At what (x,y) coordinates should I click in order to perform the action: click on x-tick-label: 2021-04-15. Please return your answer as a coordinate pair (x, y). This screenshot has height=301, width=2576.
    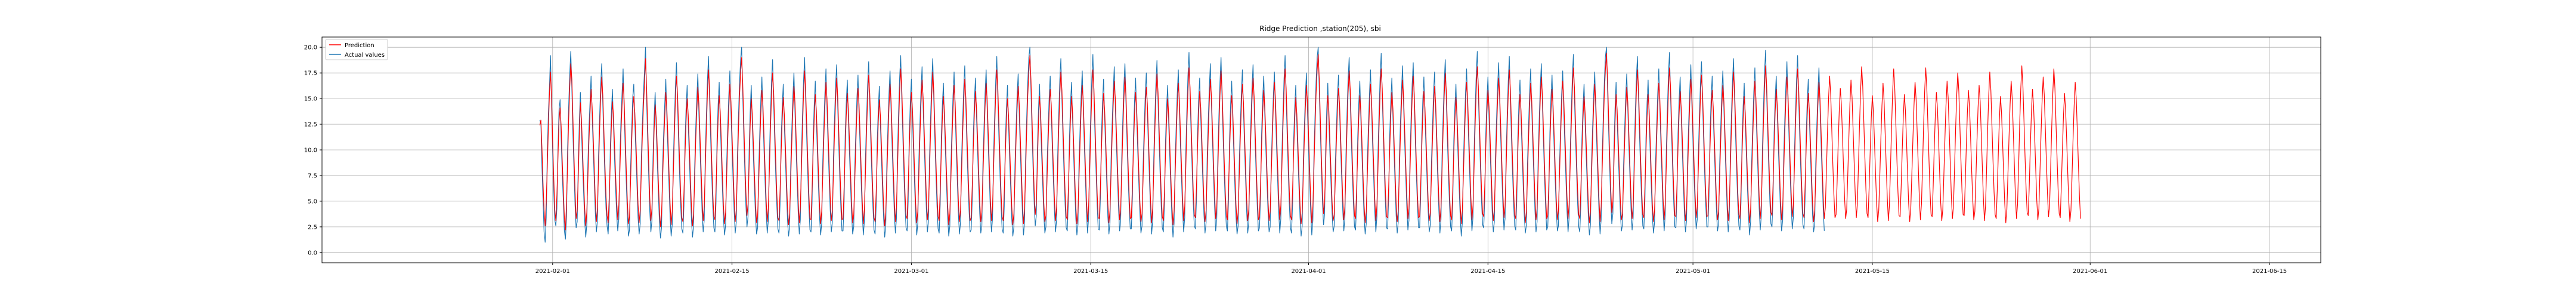
    Looking at the image, I should click on (1488, 271).